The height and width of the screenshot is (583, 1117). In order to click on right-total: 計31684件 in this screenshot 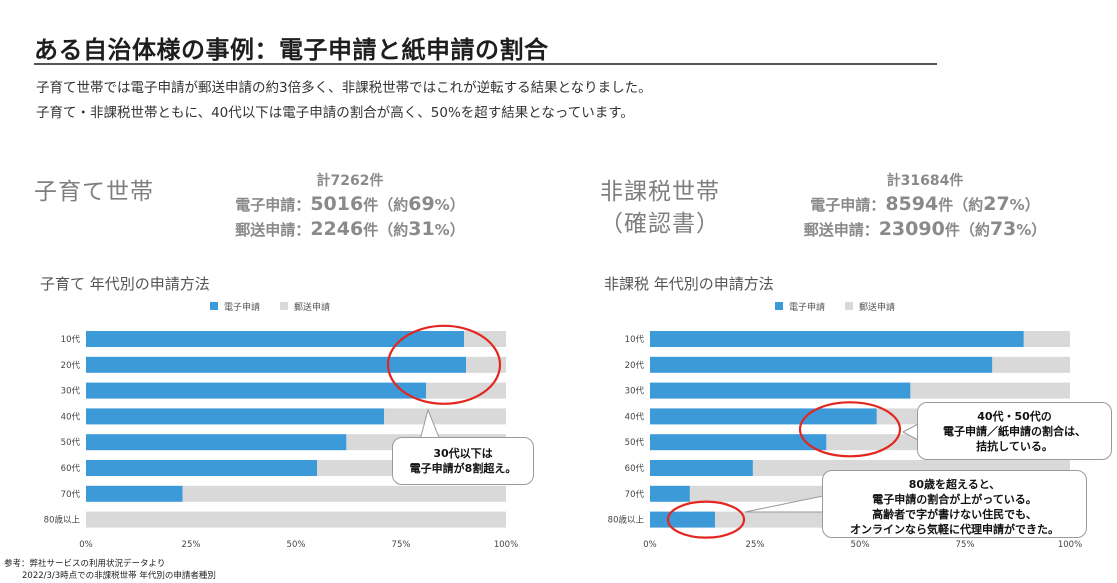, I will do `click(925, 181)`.